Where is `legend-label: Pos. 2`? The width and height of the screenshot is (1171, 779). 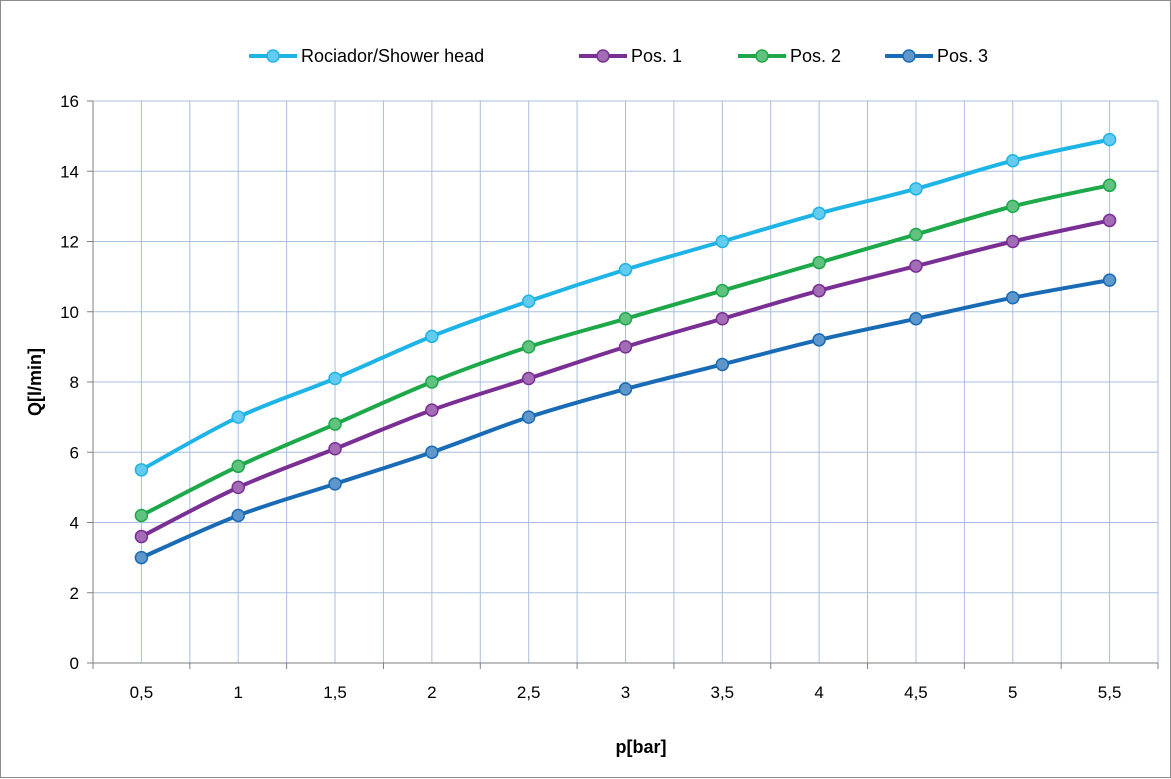 legend-label: Pos. 2 is located at coordinates (816, 55).